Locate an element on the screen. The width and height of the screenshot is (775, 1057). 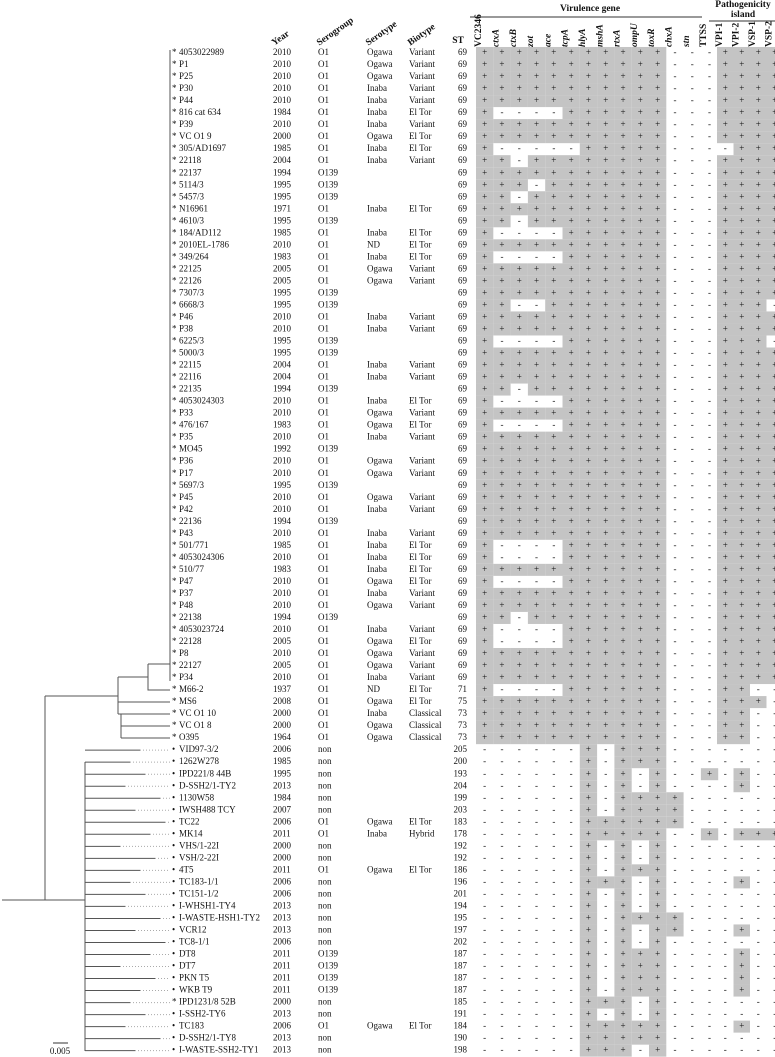
strain-name: D-SSH2/1-TY8 is located at coordinates (208, 1038).